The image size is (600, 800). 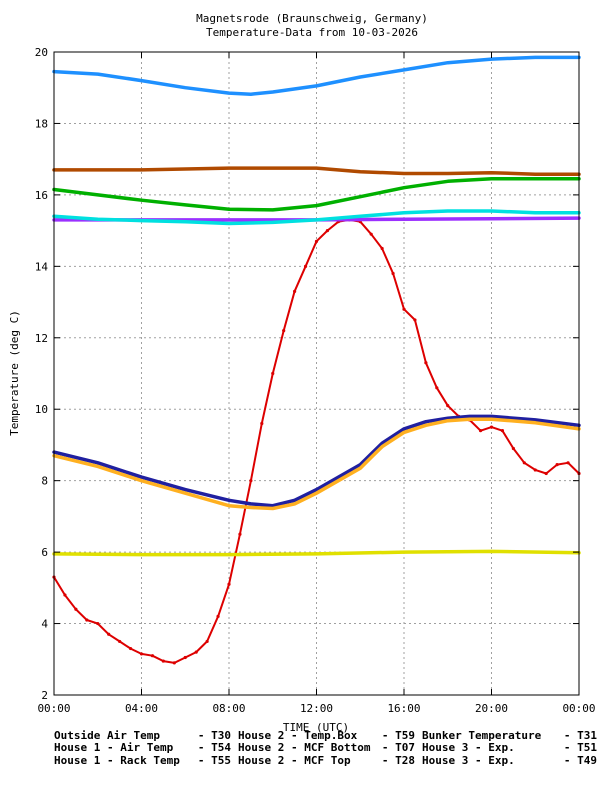 I want to click on legend-entry-code: - T55, so click(x=214, y=760).